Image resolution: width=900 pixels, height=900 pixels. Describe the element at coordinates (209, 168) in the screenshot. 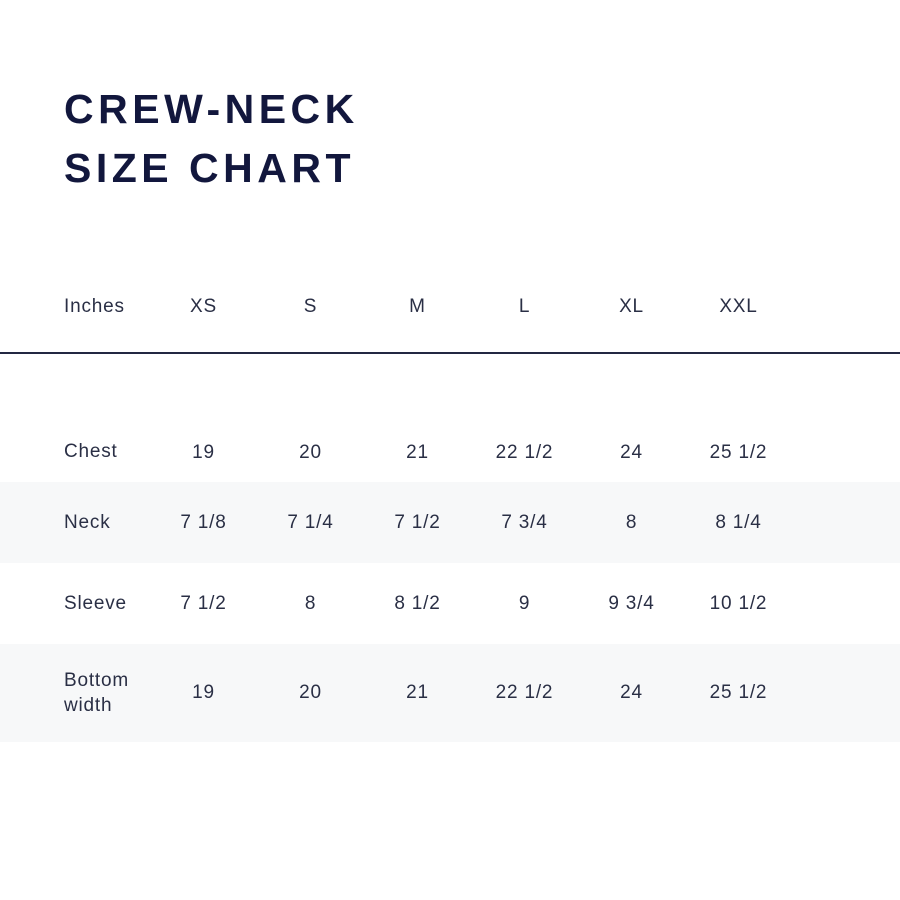

I see `page-title-line-2: SIZE CHART` at that location.